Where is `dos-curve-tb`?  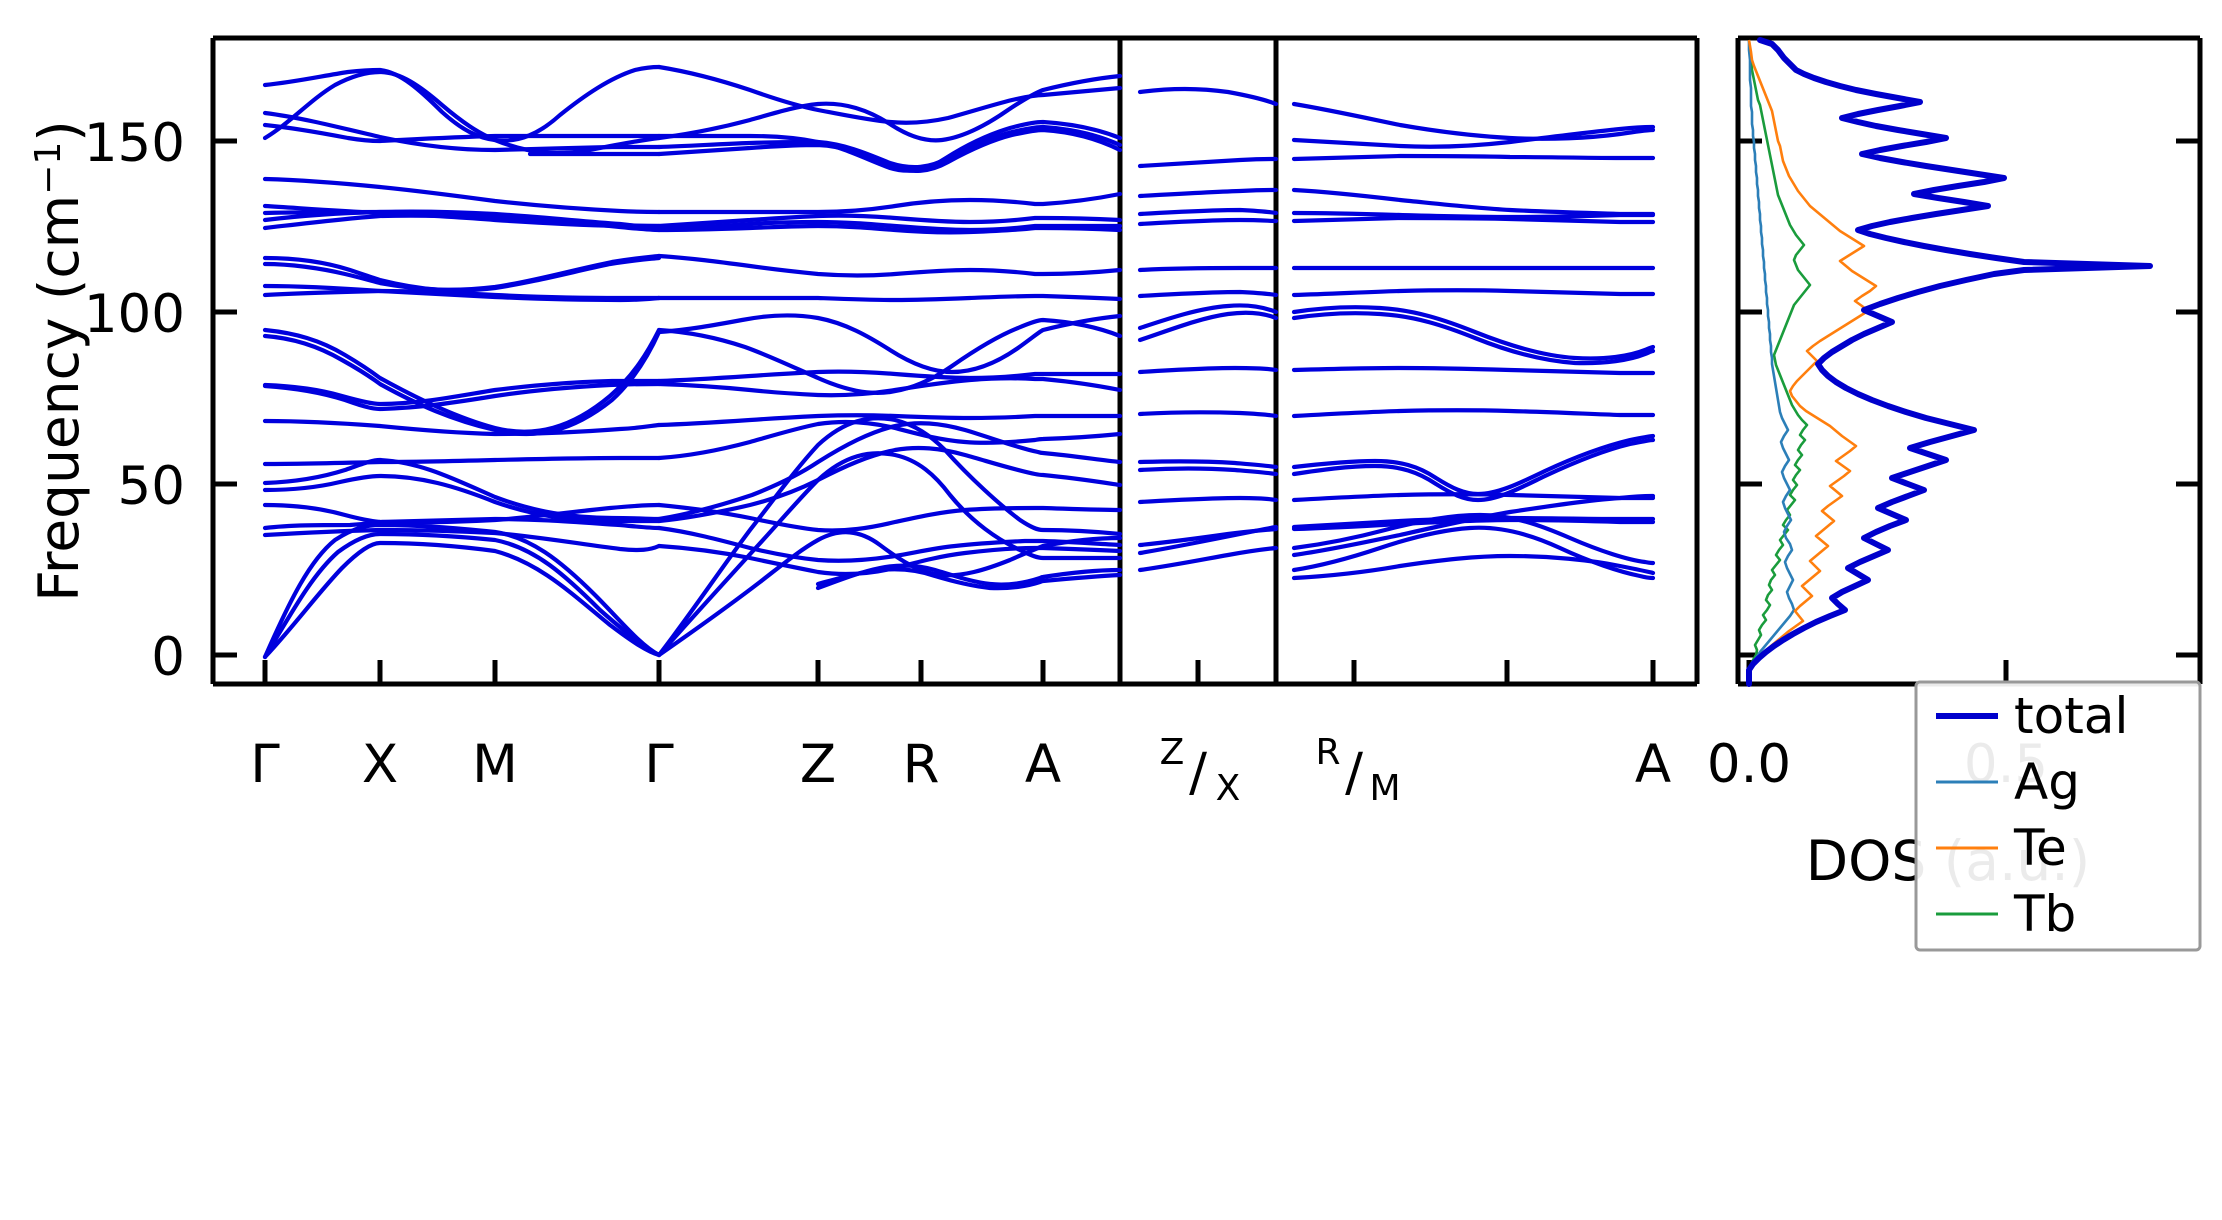
dos-curve-tb is located at coordinates (1779, 361).